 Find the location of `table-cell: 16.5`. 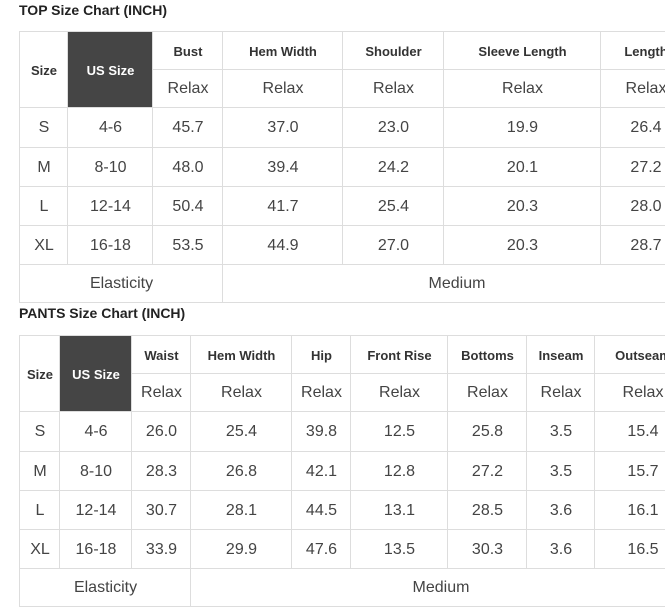

table-cell: 16.5 is located at coordinates (629, 549).